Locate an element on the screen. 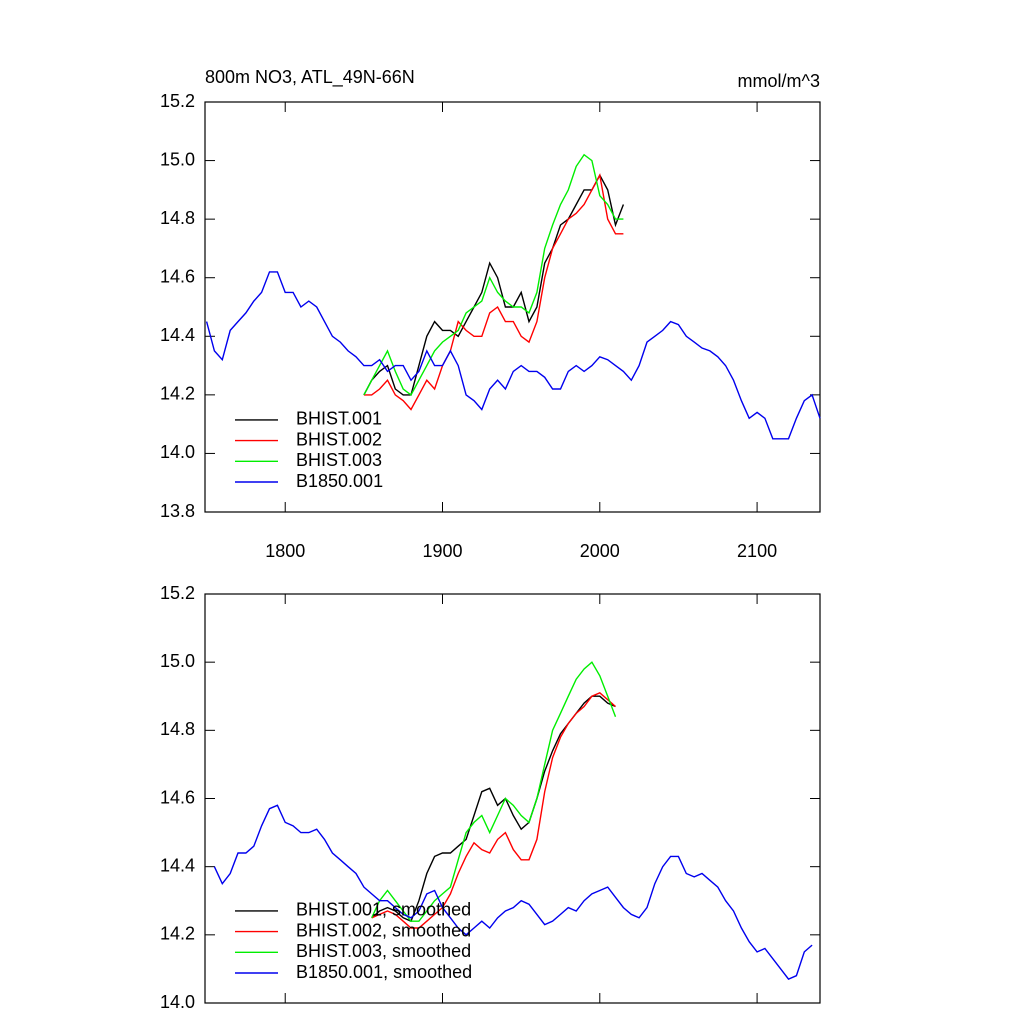 This screenshot has height=1024, width=1024. x-tick-label: 1900 is located at coordinates (442, 551).